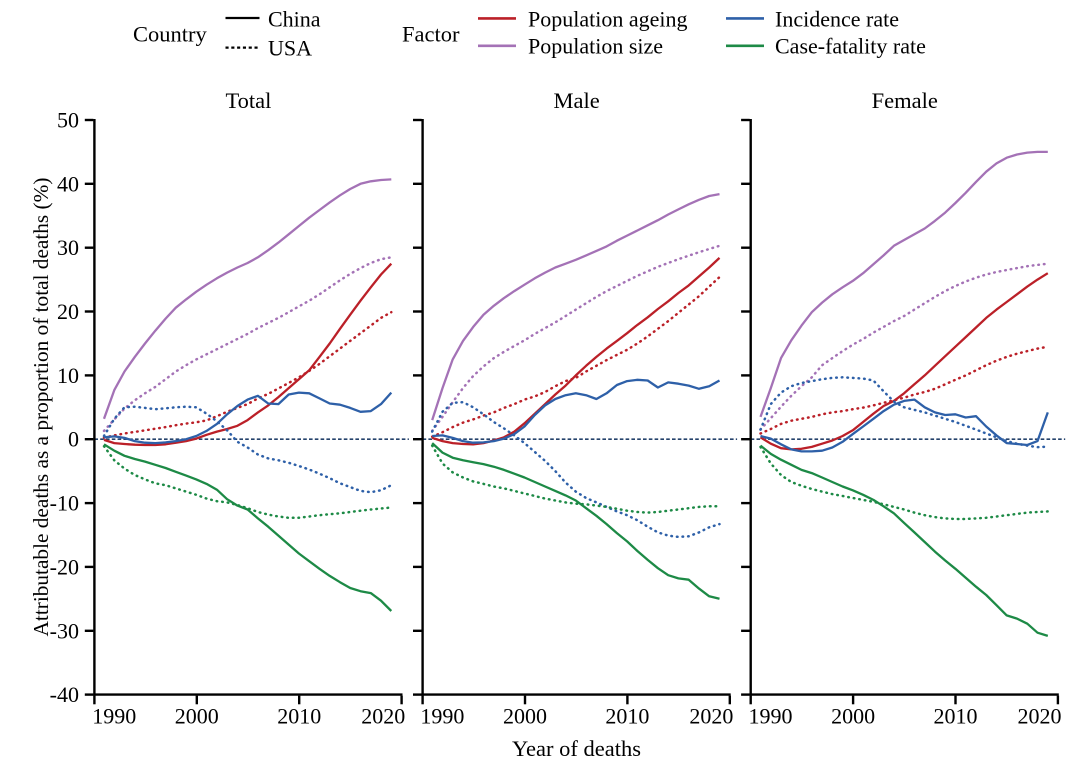 The height and width of the screenshot is (767, 1080). I want to click on svg-text: Country, so click(170, 34).